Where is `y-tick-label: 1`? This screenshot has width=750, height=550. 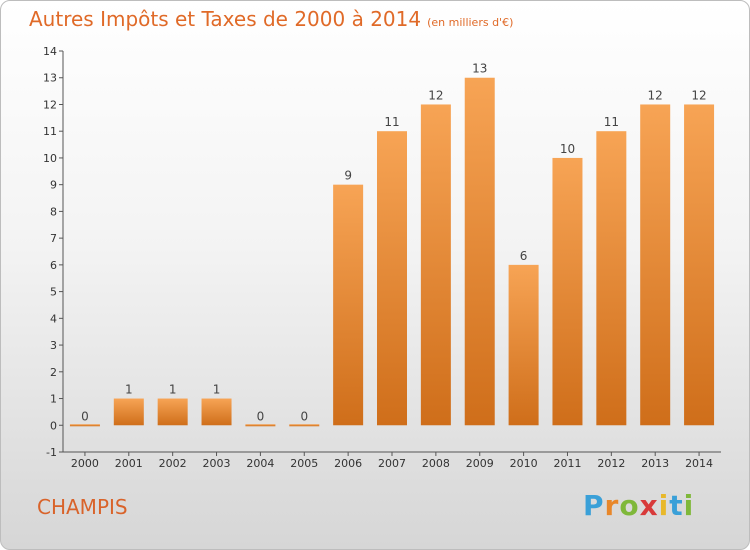
y-tick-label: 1 is located at coordinates (53, 399).